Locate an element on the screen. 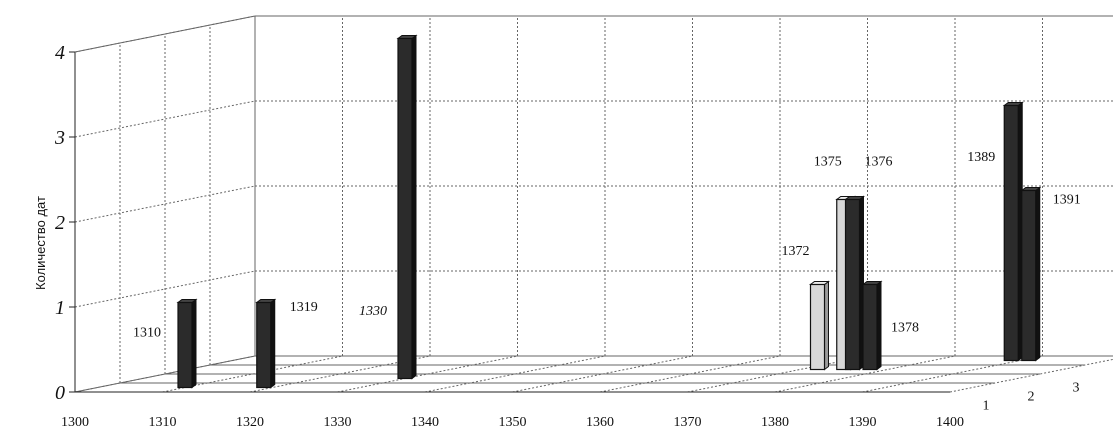  x-tick-label: 1370 is located at coordinates (688, 422).